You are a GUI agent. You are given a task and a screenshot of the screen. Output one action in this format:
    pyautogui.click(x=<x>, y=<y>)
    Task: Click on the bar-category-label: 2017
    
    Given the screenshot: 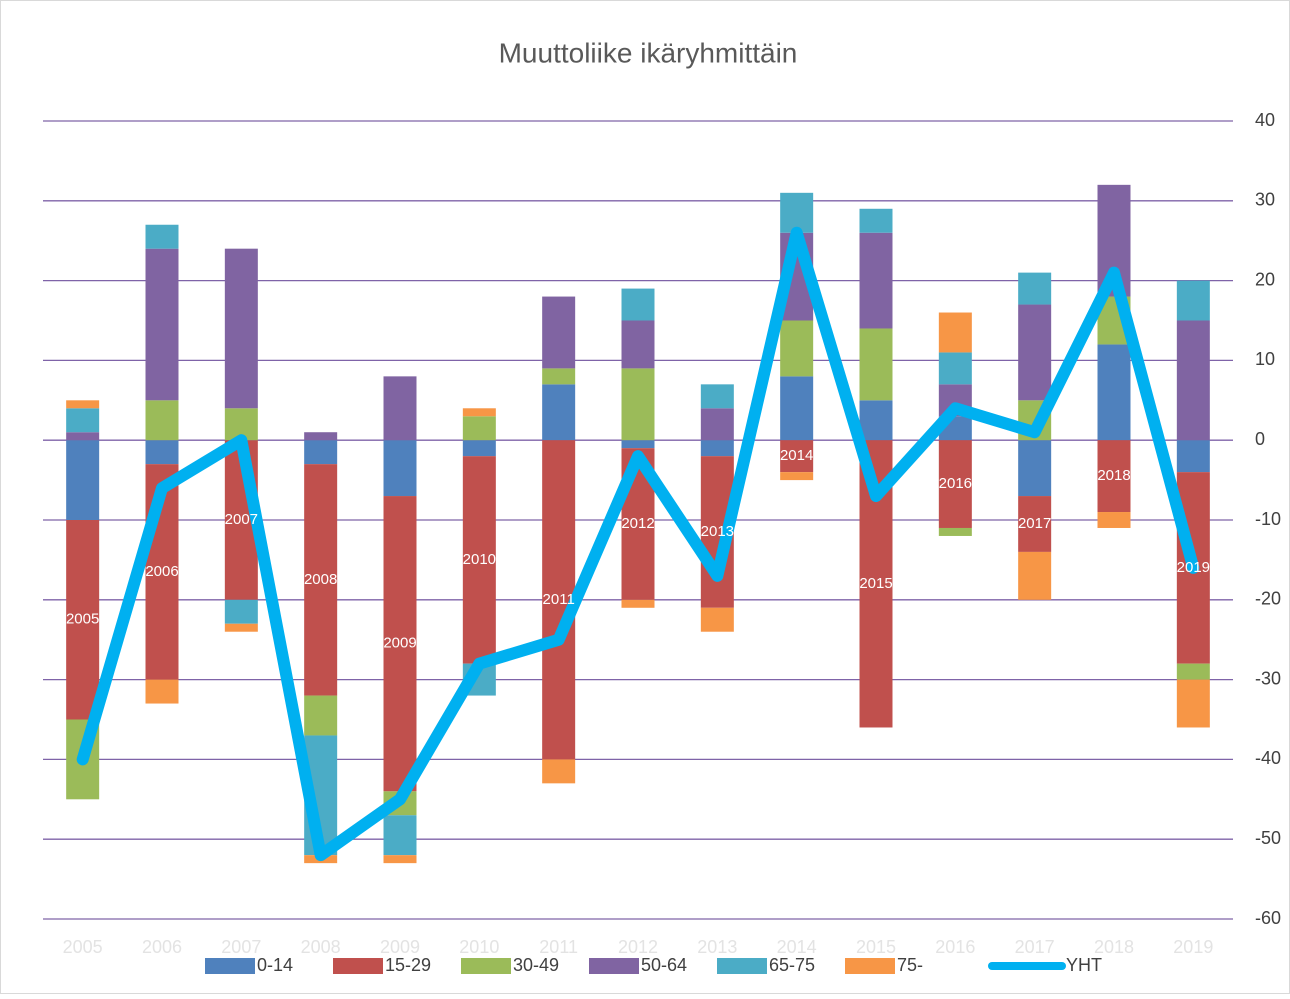 What is the action you would take?
    pyautogui.click(x=1034, y=523)
    